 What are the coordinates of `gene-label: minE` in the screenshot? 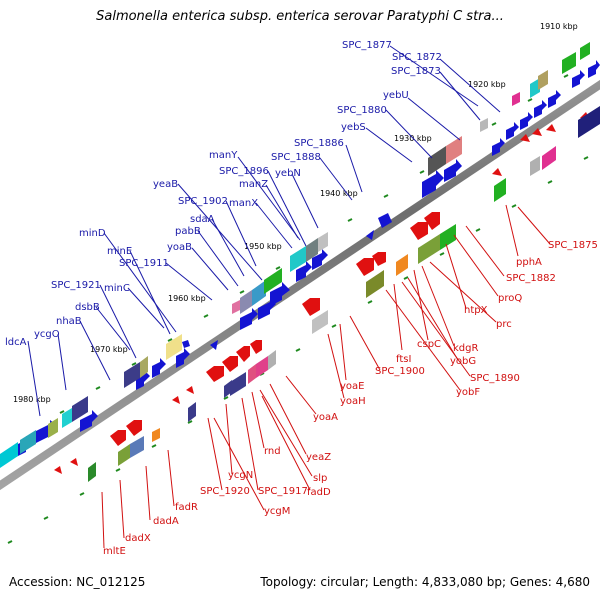 It's located at (119, 251).